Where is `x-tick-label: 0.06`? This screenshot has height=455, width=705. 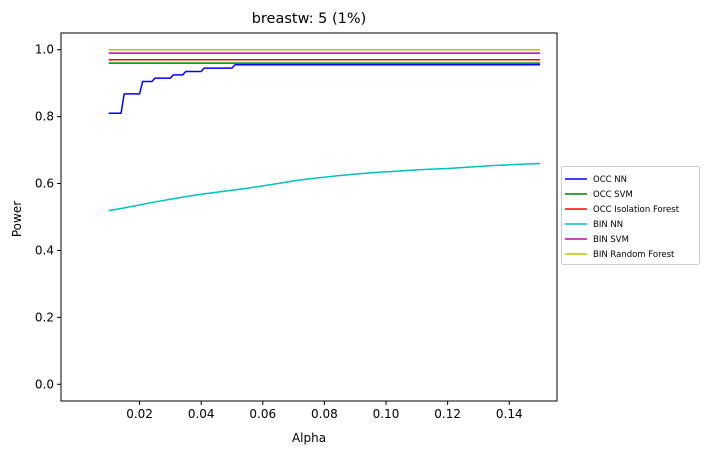 x-tick-label: 0.06 is located at coordinates (262, 414).